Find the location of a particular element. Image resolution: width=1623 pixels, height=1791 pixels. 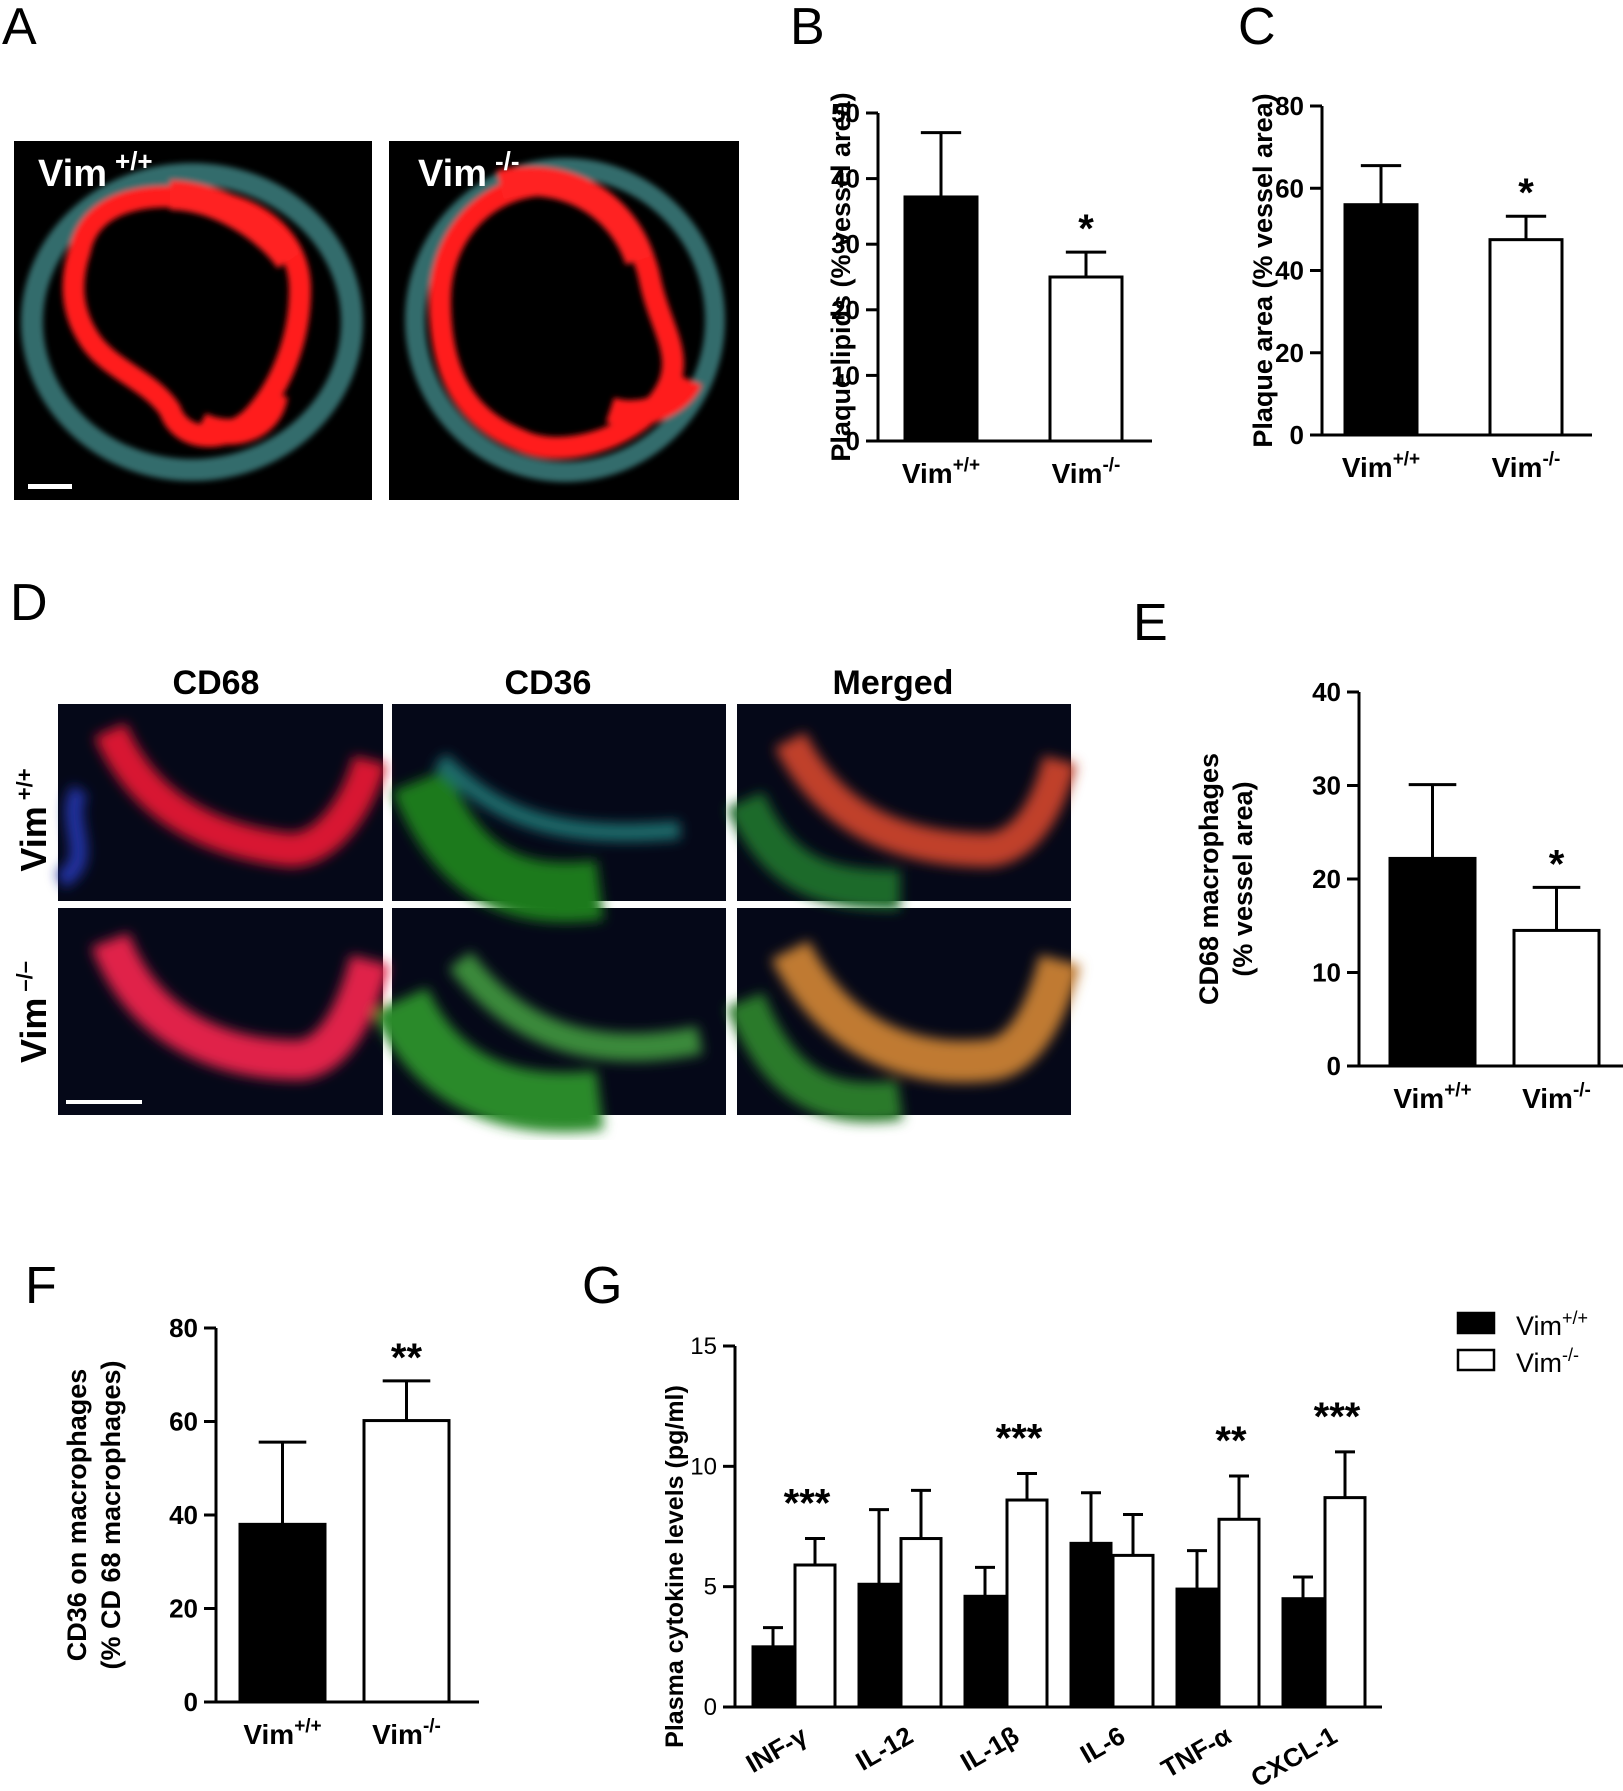

x-category-label: INF-γ is located at coordinates (777, 1749).